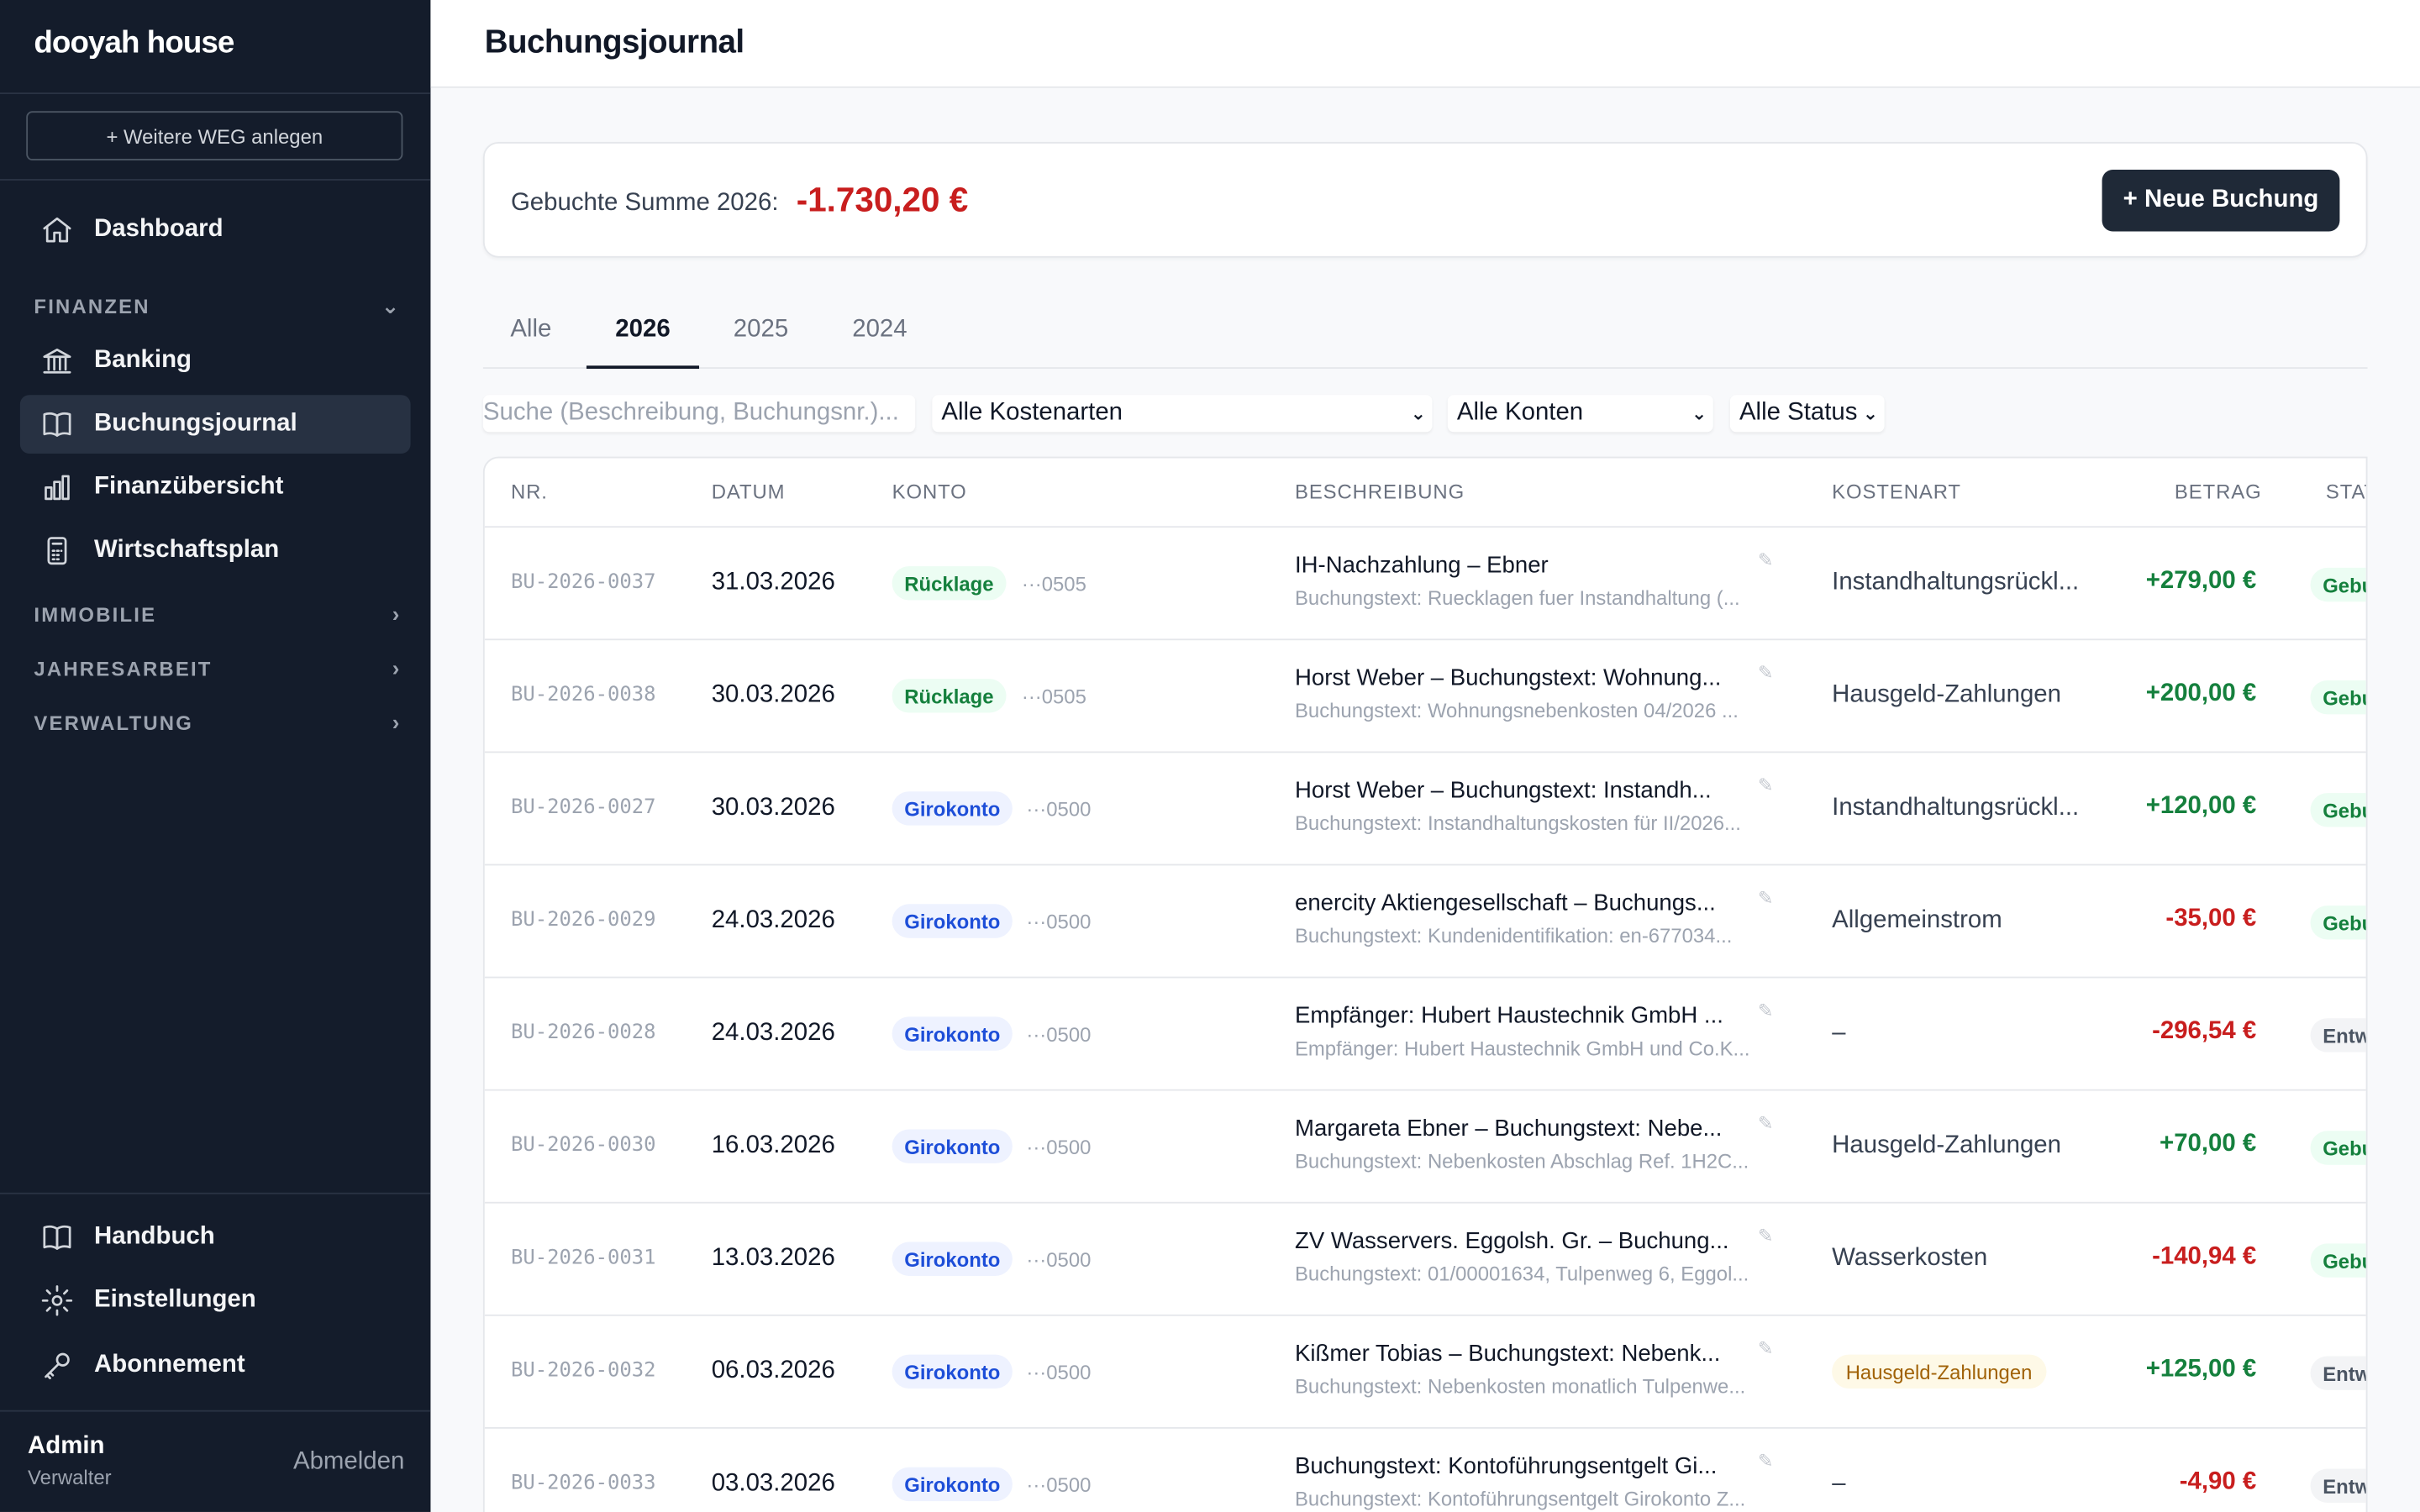 The height and width of the screenshot is (1512, 2420). I want to click on row-iban: ···0505, so click(1053, 697).